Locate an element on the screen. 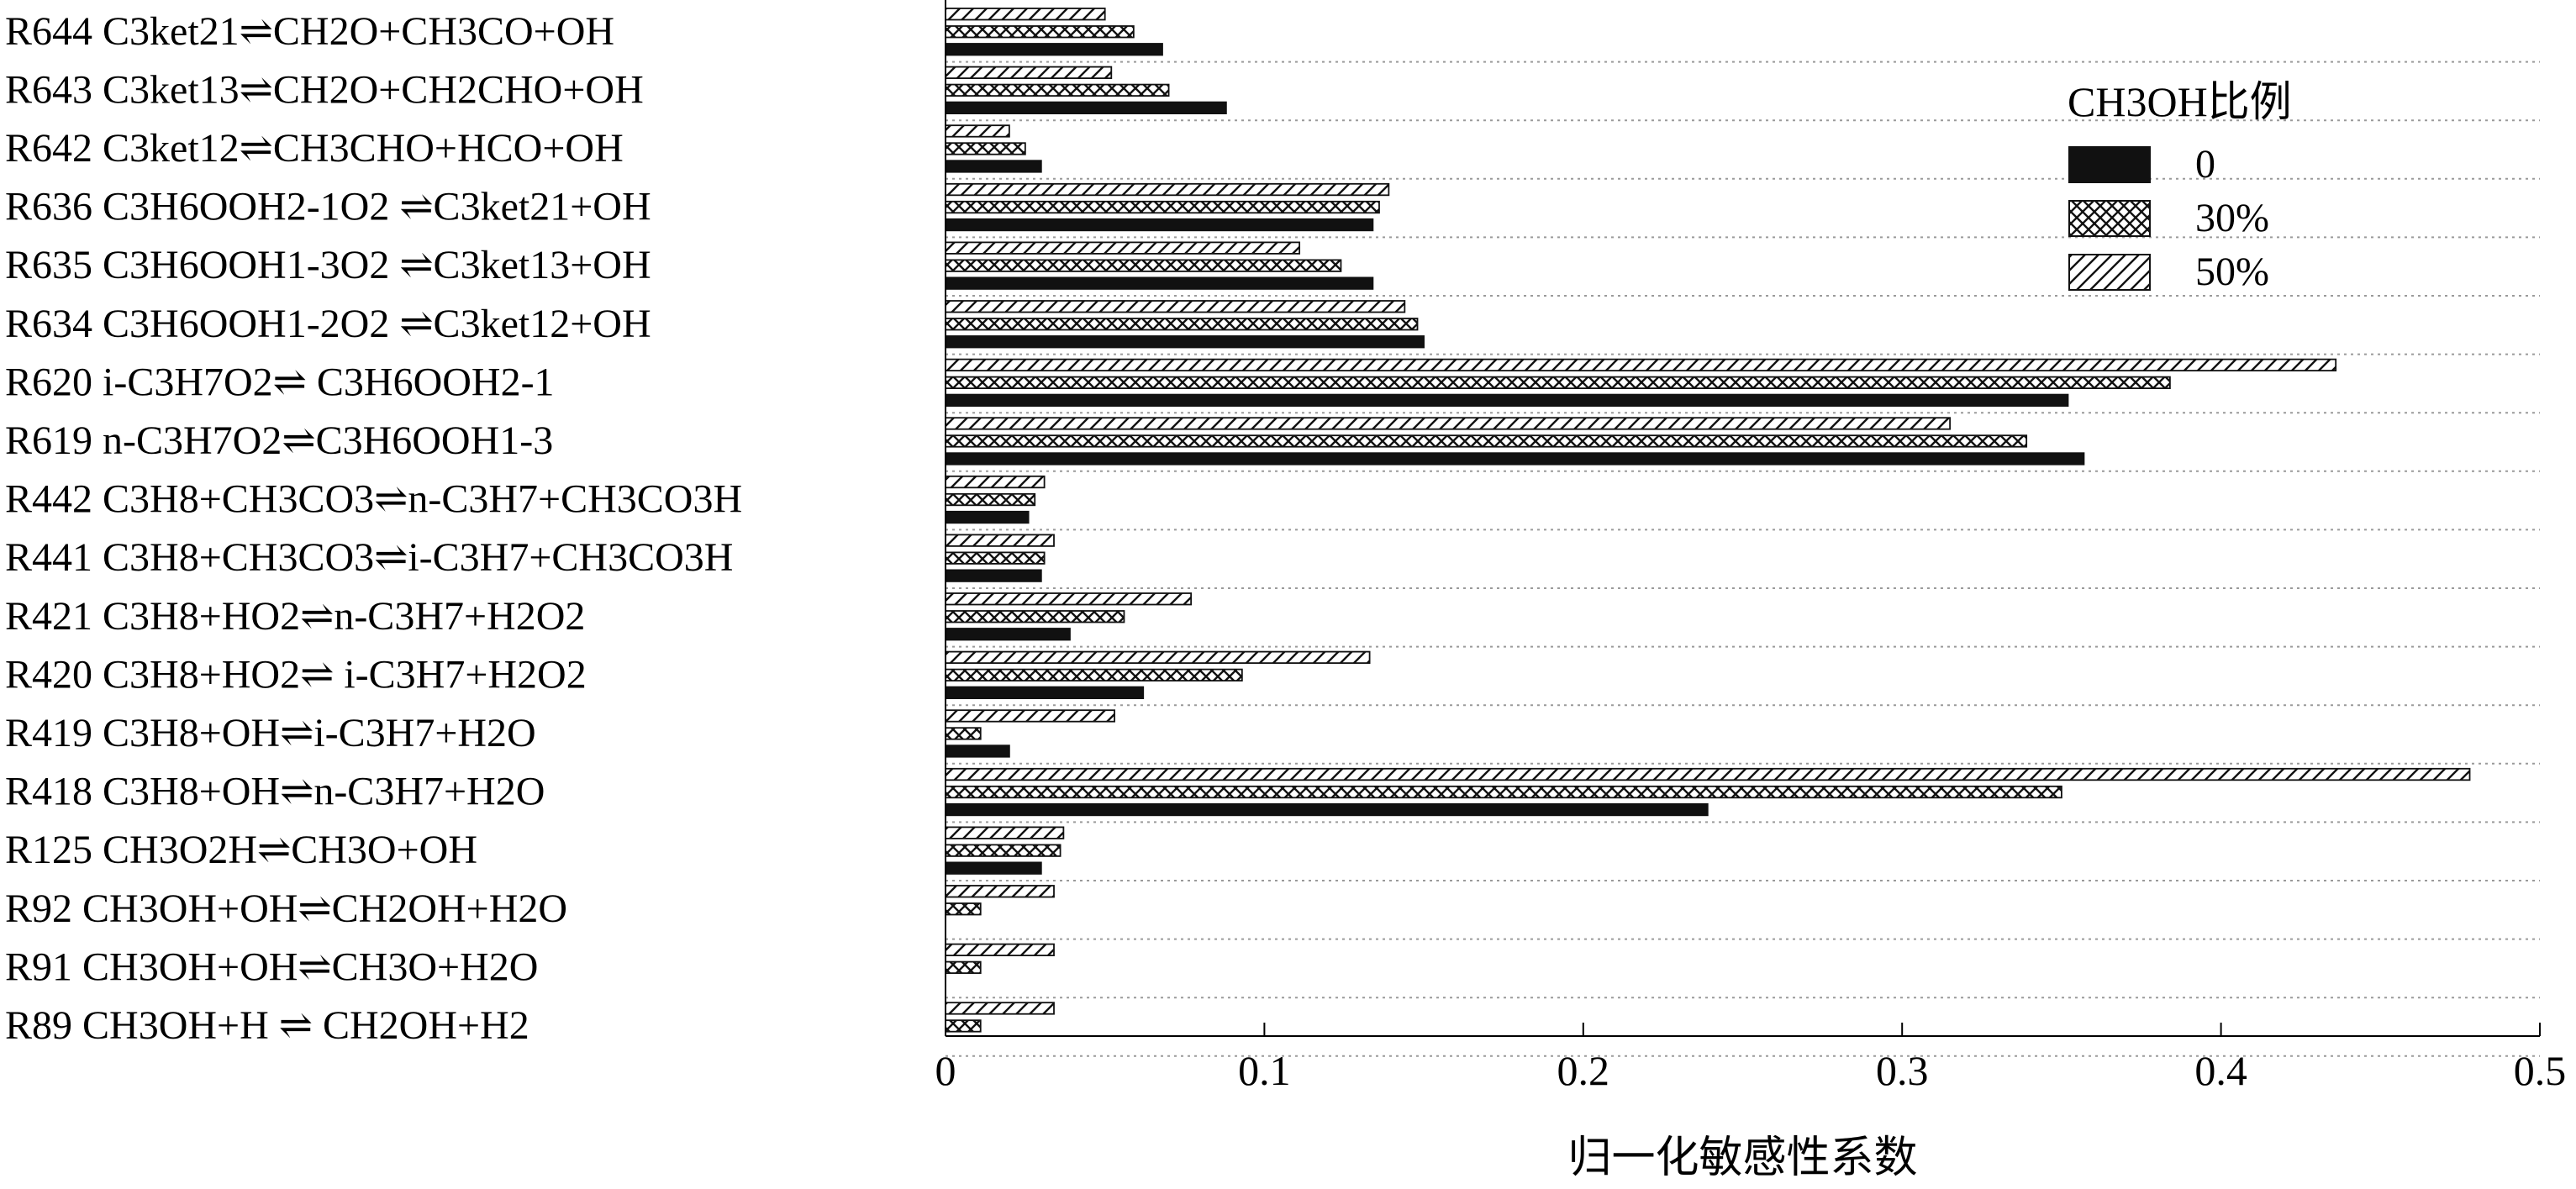 The height and width of the screenshot is (1189, 2576). category-label: R636 C3H6OOH2-1O2 ⇌C3ket21+OH is located at coordinates (328, 207).